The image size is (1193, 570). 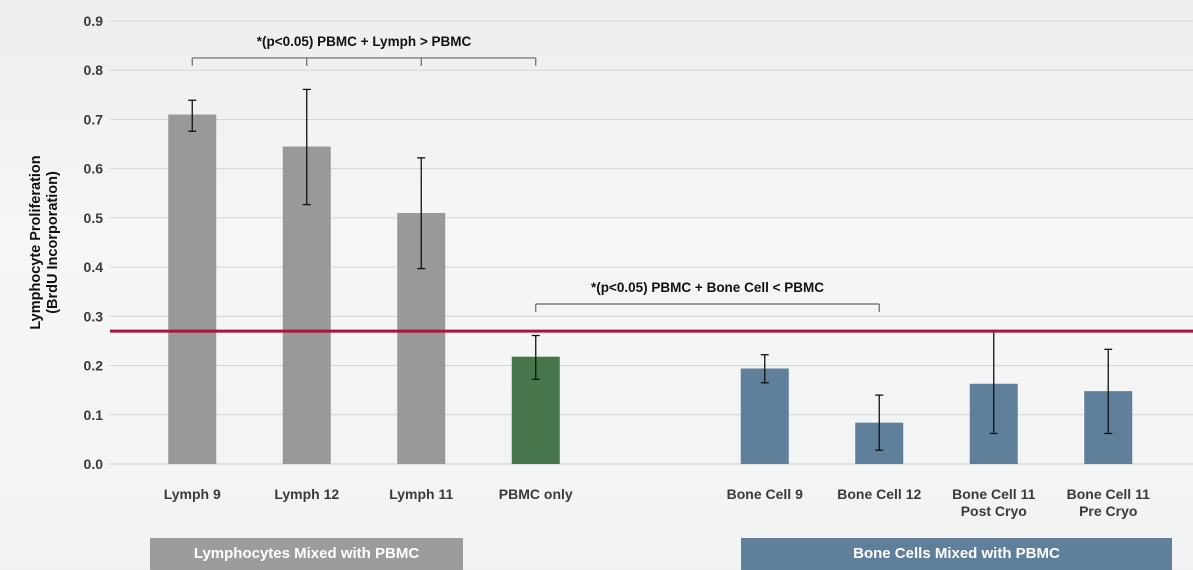 I want to click on significance-label: *(p<0.05) PBMC + Lymph > PBMC, so click(x=364, y=41).